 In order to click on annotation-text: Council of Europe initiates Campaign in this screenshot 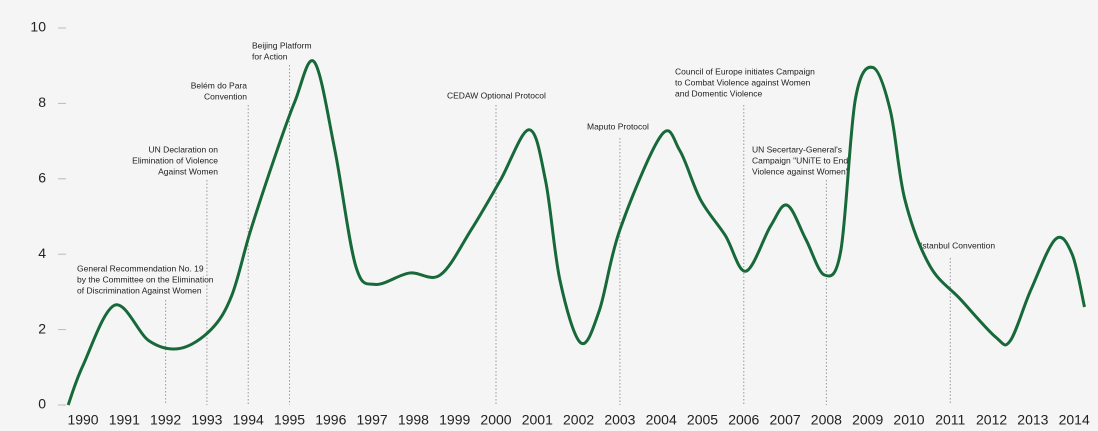, I will do `click(745, 71)`.